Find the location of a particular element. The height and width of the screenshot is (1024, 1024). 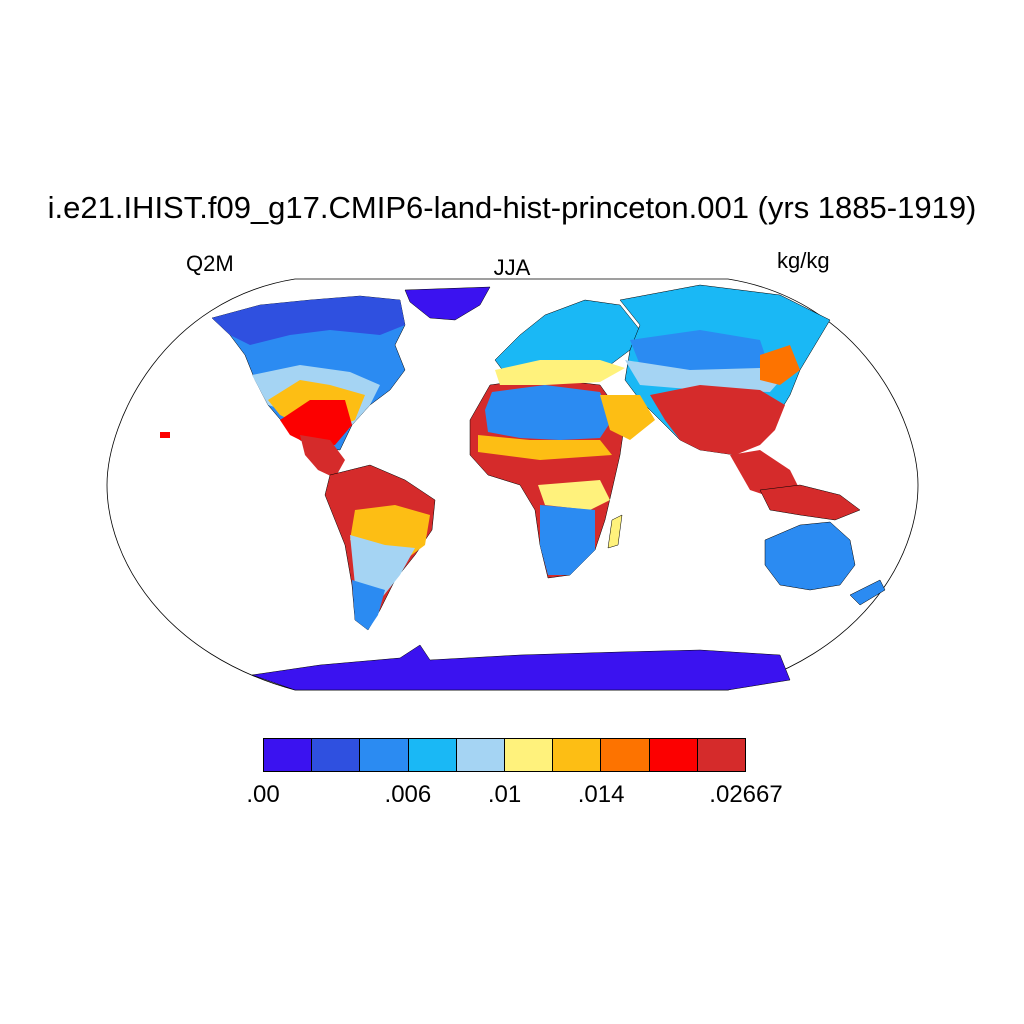

africa-south-warm is located at coordinates (574, 495).